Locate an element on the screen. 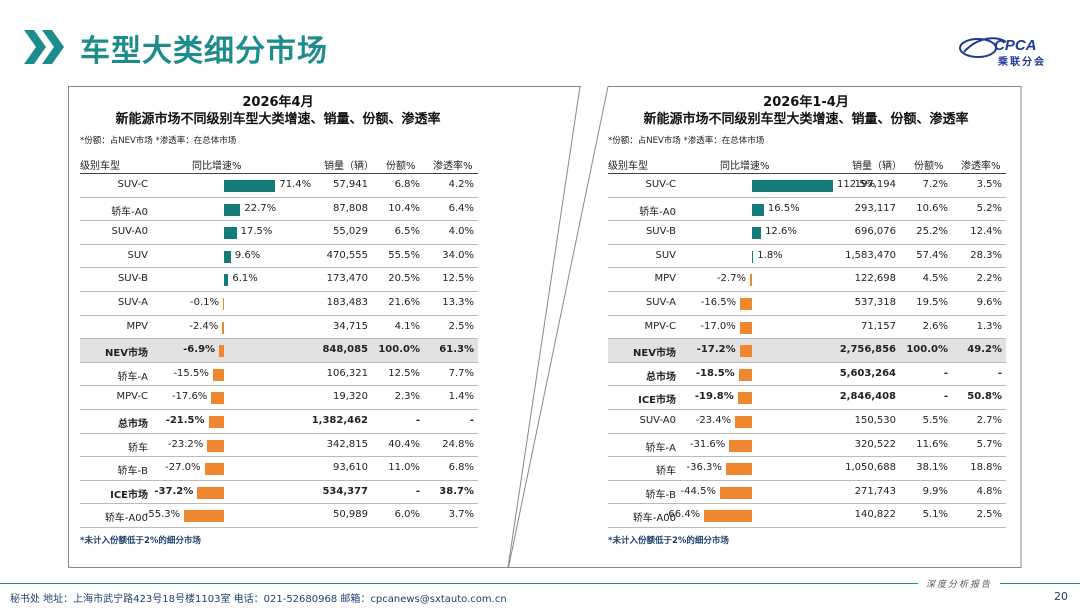 The image size is (1080, 608). growth-label: -27.0% is located at coordinates (183, 468).